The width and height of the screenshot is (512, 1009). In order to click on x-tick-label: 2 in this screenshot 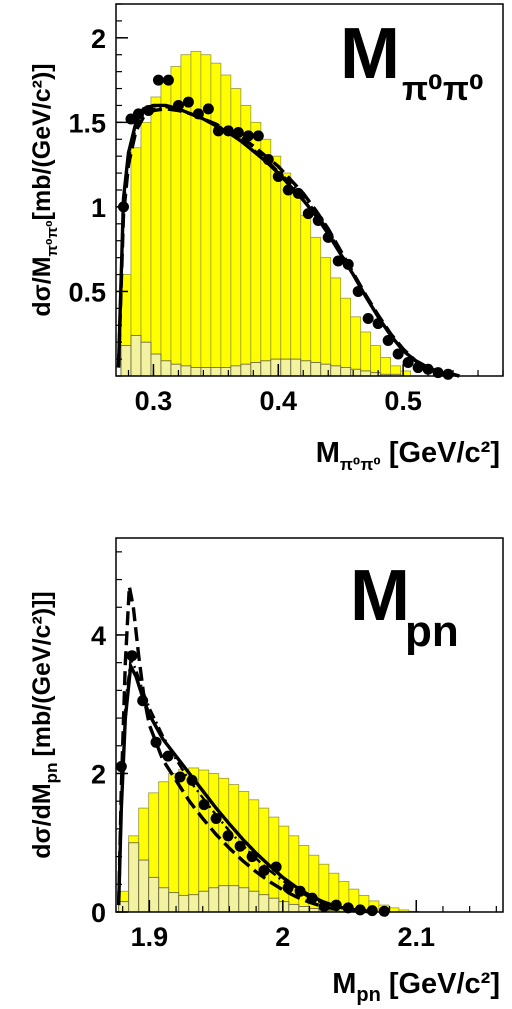, I will do `click(282, 937)`.